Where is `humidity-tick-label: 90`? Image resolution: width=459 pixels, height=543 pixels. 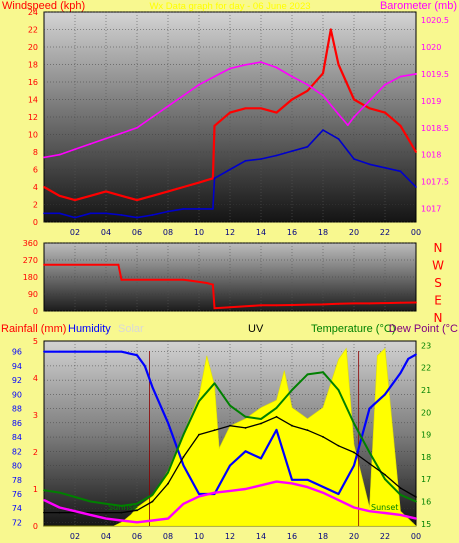
humidity-tick-label: 90 is located at coordinates (17, 394).